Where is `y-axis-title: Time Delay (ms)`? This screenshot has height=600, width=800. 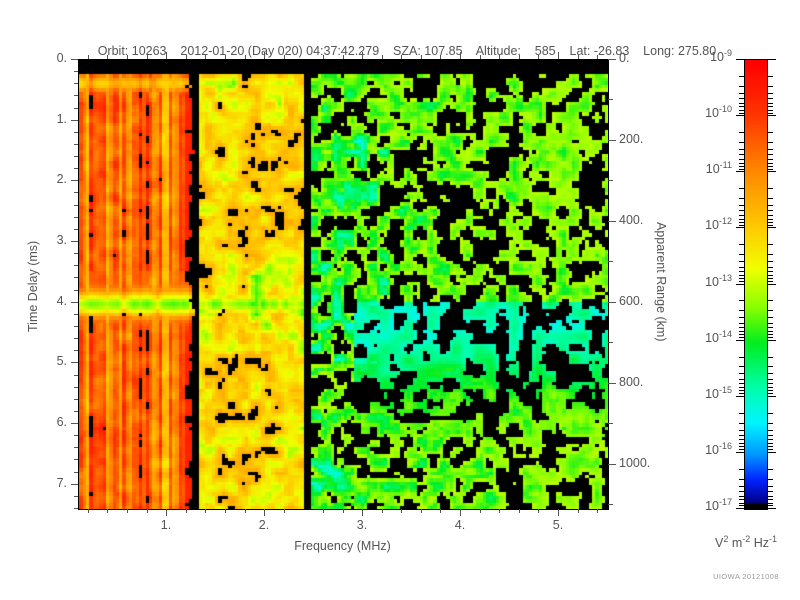 y-axis-title: Time Delay (ms) is located at coordinates (33, 286).